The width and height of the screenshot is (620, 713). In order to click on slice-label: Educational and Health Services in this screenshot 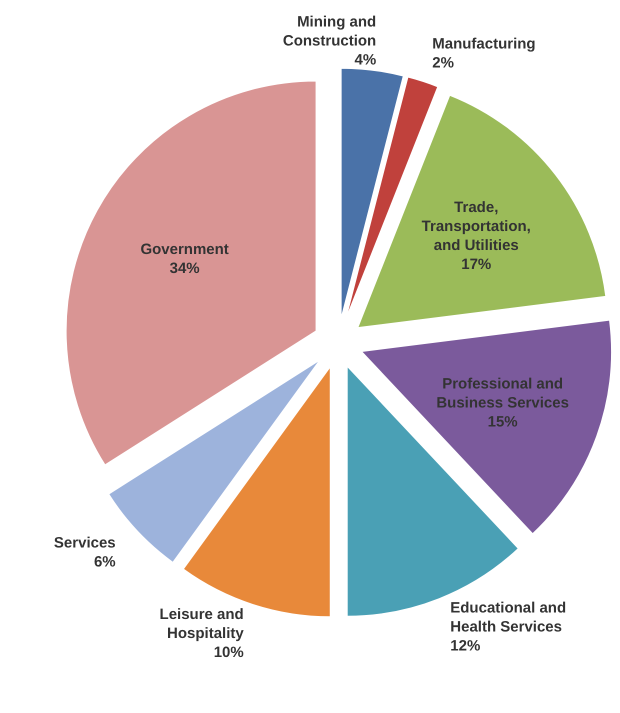, I will do `click(508, 618)`.